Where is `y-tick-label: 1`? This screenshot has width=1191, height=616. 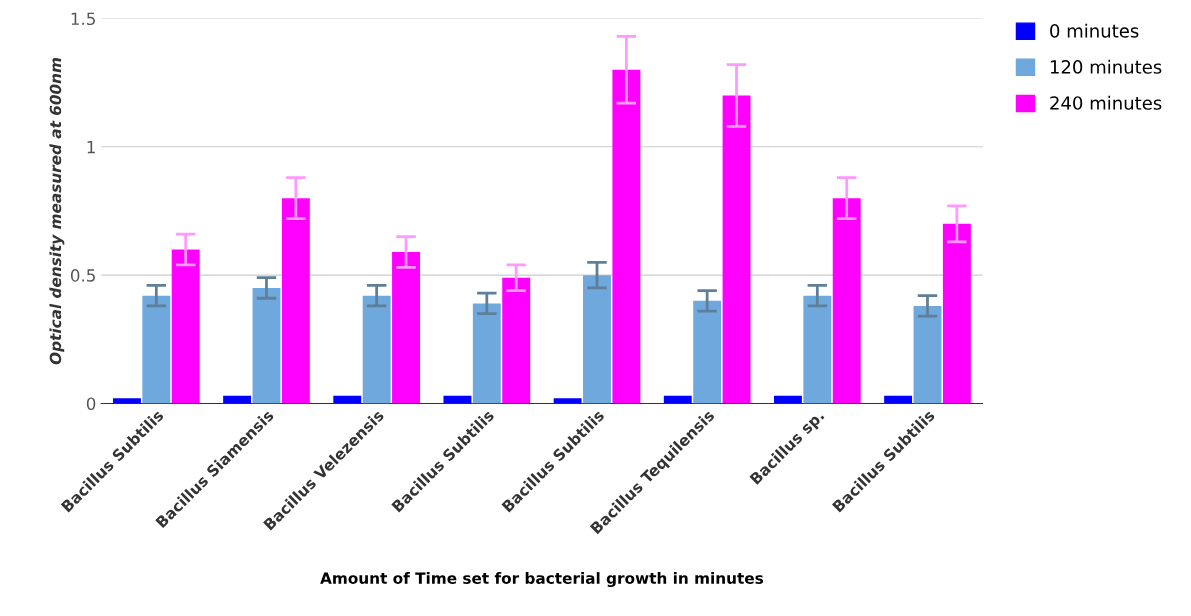
y-tick-label: 1 is located at coordinates (91, 147).